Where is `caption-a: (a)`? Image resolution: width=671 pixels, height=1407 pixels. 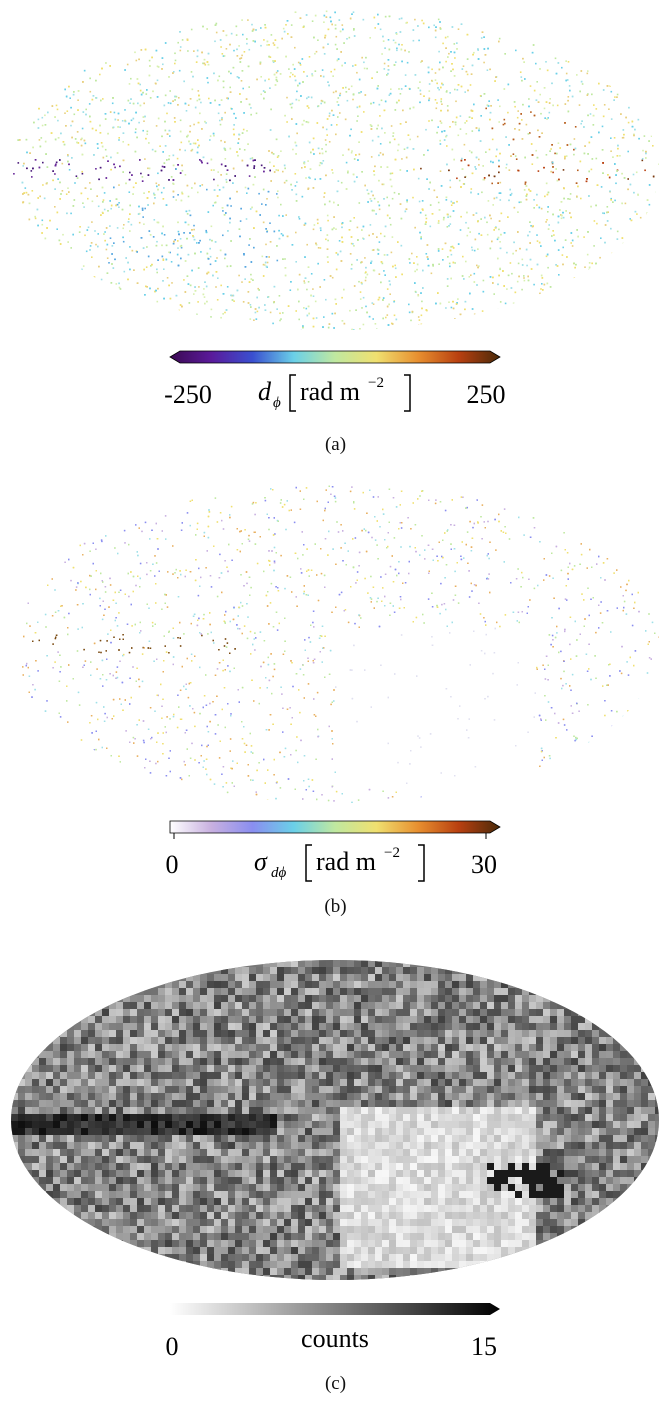 caption-a: (a) is located at coordinates (335, 444).